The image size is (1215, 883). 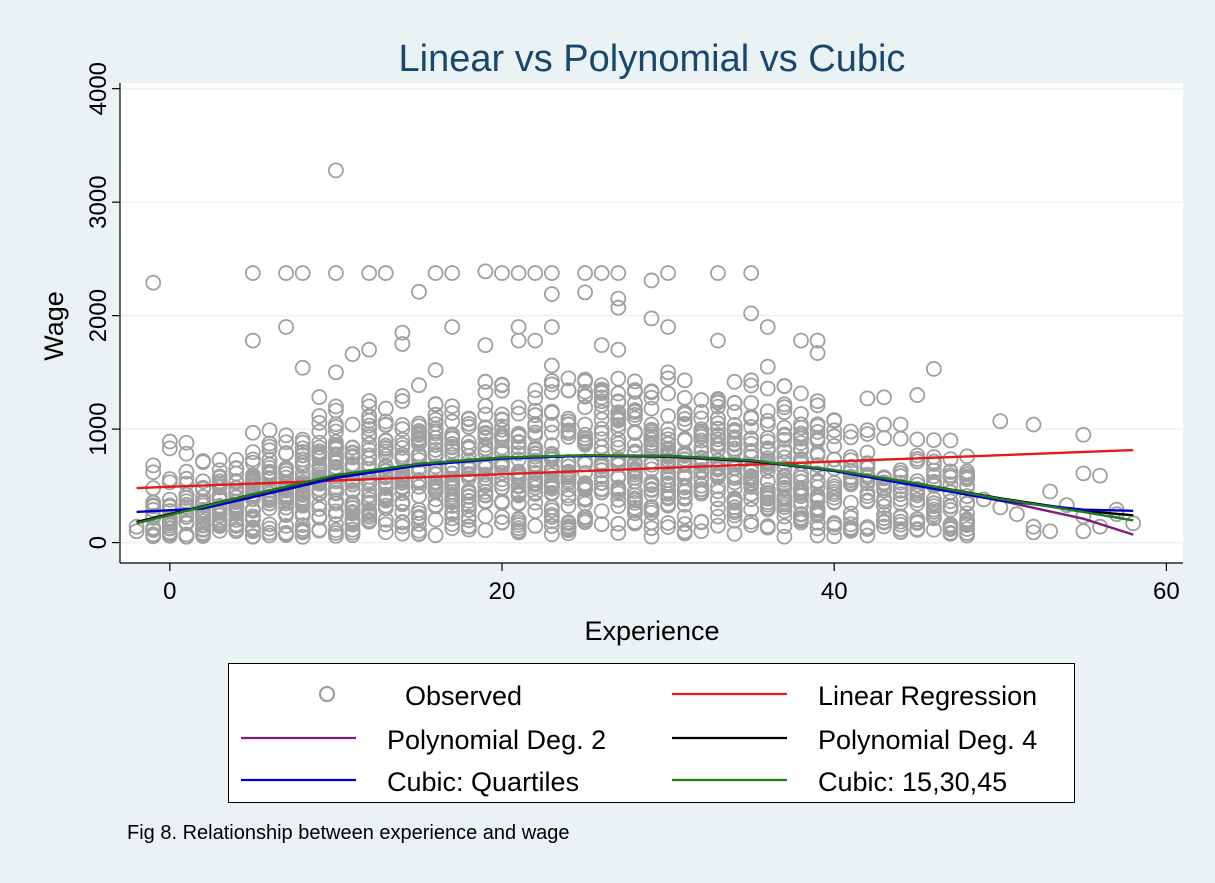 What do you see at coordinates (651, 631) in the screenshot?
I see `x-axis-label: Experience` at bounding box center [651, 631].